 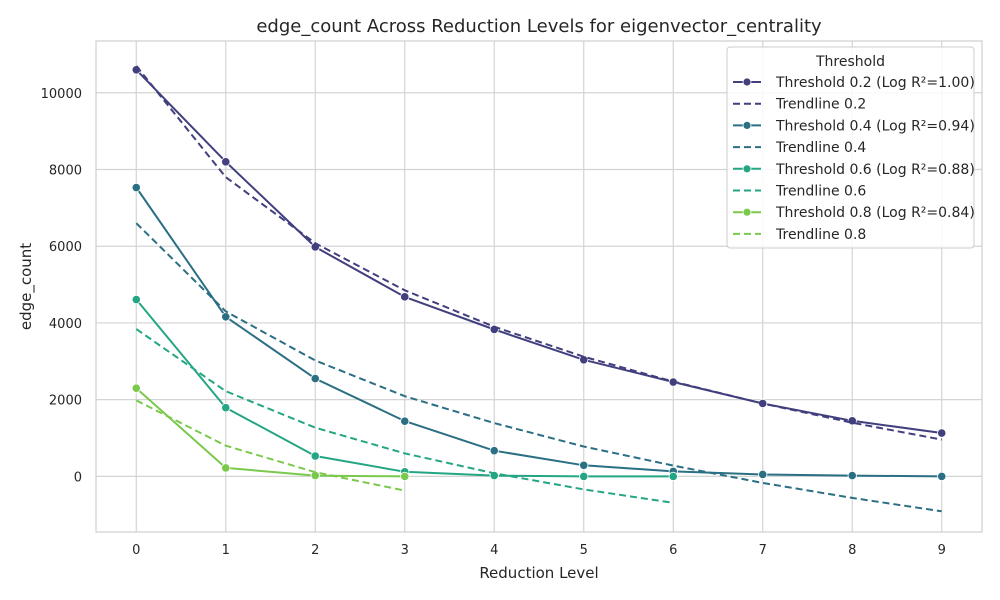 I want to click on legend-item: Trendline 0.8, so click(x=799, y=235).